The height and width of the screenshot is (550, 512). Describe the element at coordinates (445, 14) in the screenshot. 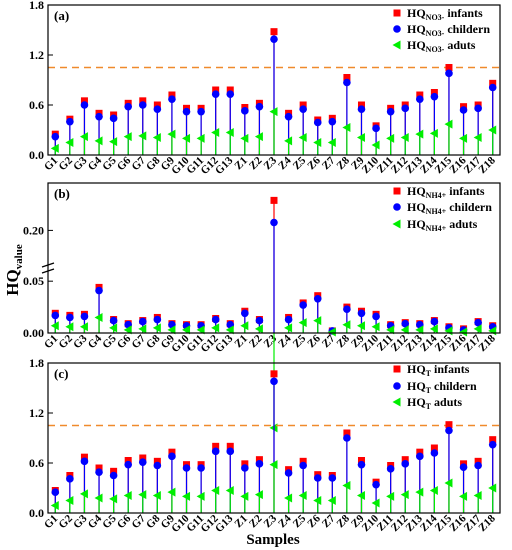

I see `legend-entry: HQNO3- infants` at that location.